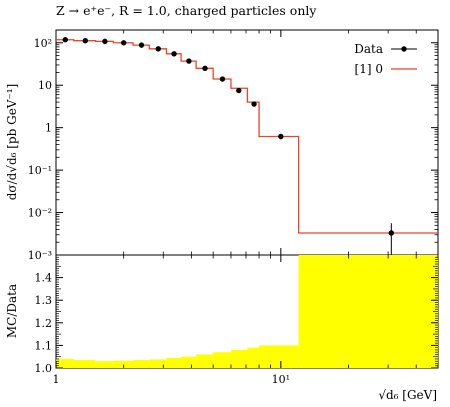  Describe the element at coordinates (407, 395) in the screenshot. I see `x-axis-label: √d₆ [GeV]` at that location.